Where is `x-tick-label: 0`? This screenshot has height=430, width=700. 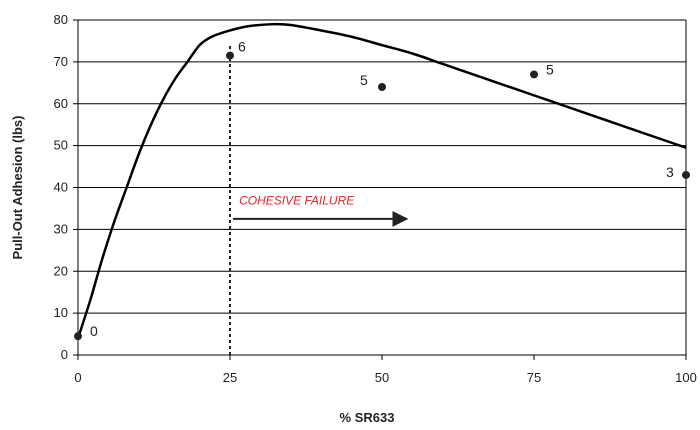 x-tick-label: 0 is located at coordinates (77, 377).